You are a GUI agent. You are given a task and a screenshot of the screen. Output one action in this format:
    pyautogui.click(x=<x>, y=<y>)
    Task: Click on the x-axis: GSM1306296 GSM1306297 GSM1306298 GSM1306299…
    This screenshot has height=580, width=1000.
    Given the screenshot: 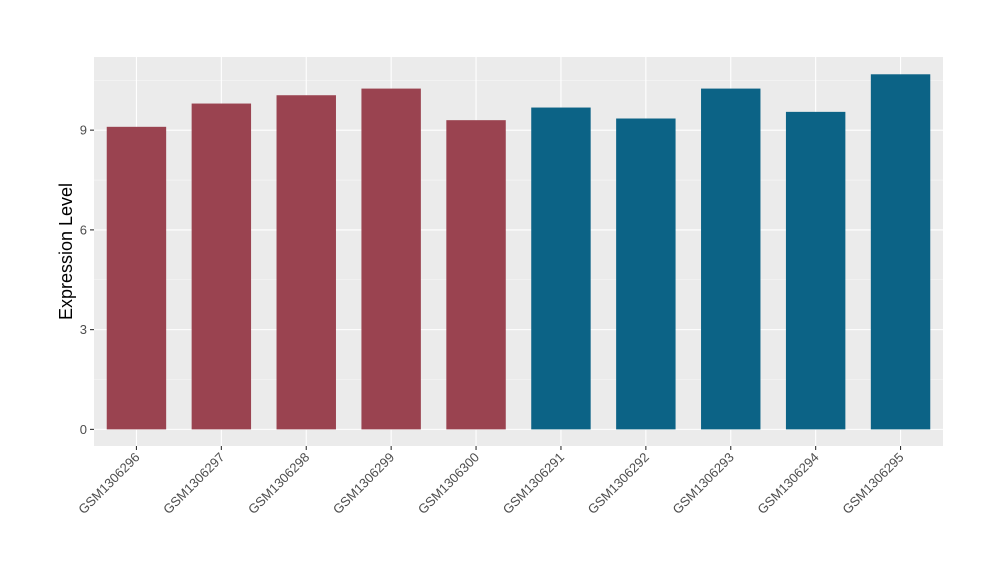 What is the action you would take?
    pyautogui.click(x=491, y=481)
    